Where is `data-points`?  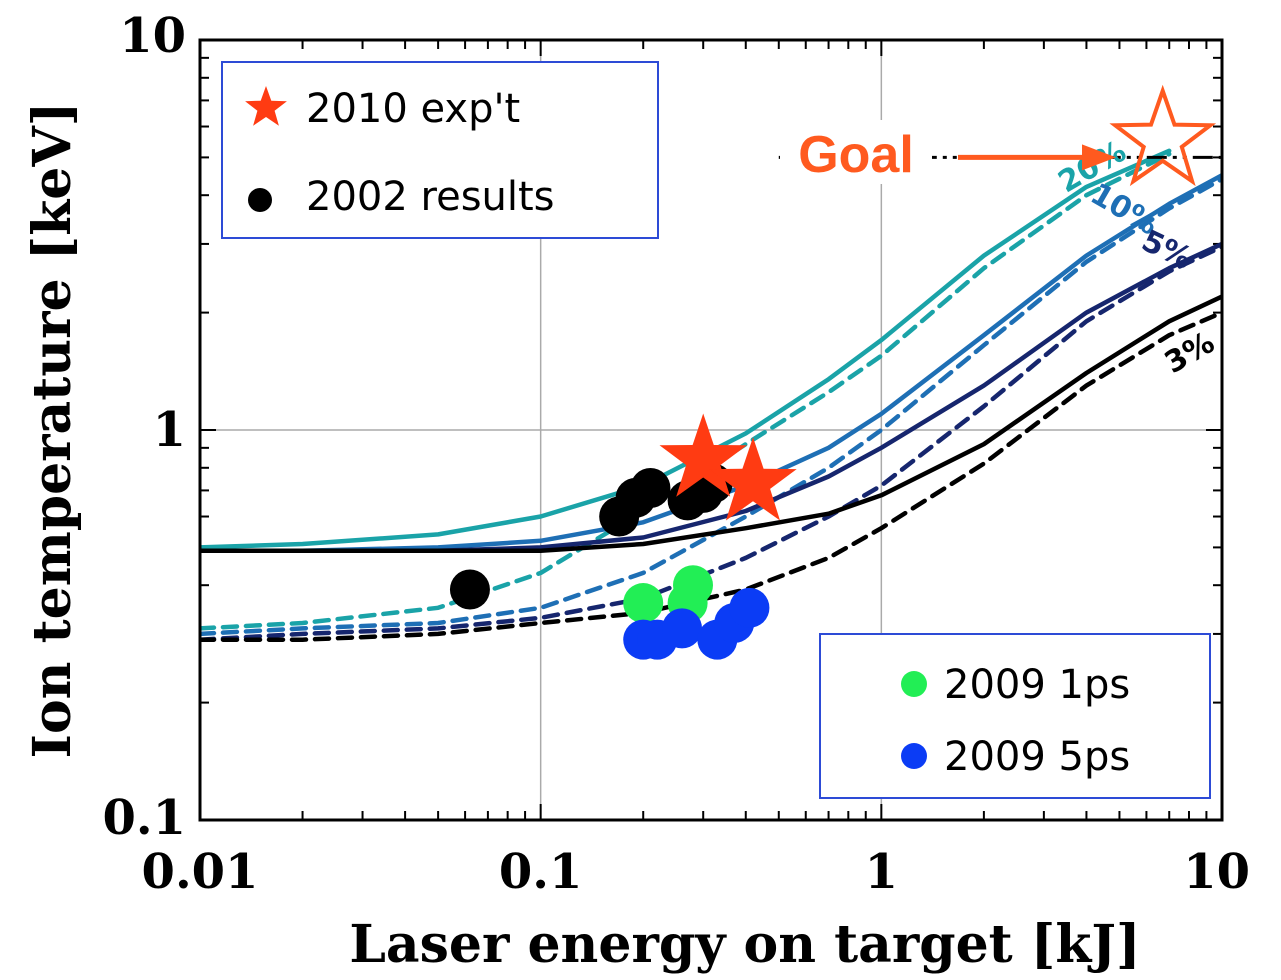
data-points is located at coordinates (623, 536).